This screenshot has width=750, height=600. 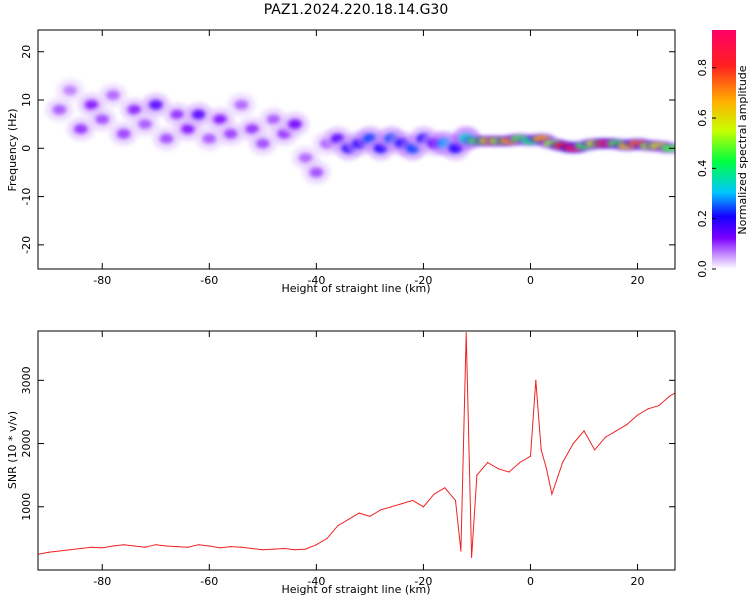 What do you see at coordinates (530, 581) in the screenshot?
I see `snr-xtick-label: 0` at bounding box center [530, 581].